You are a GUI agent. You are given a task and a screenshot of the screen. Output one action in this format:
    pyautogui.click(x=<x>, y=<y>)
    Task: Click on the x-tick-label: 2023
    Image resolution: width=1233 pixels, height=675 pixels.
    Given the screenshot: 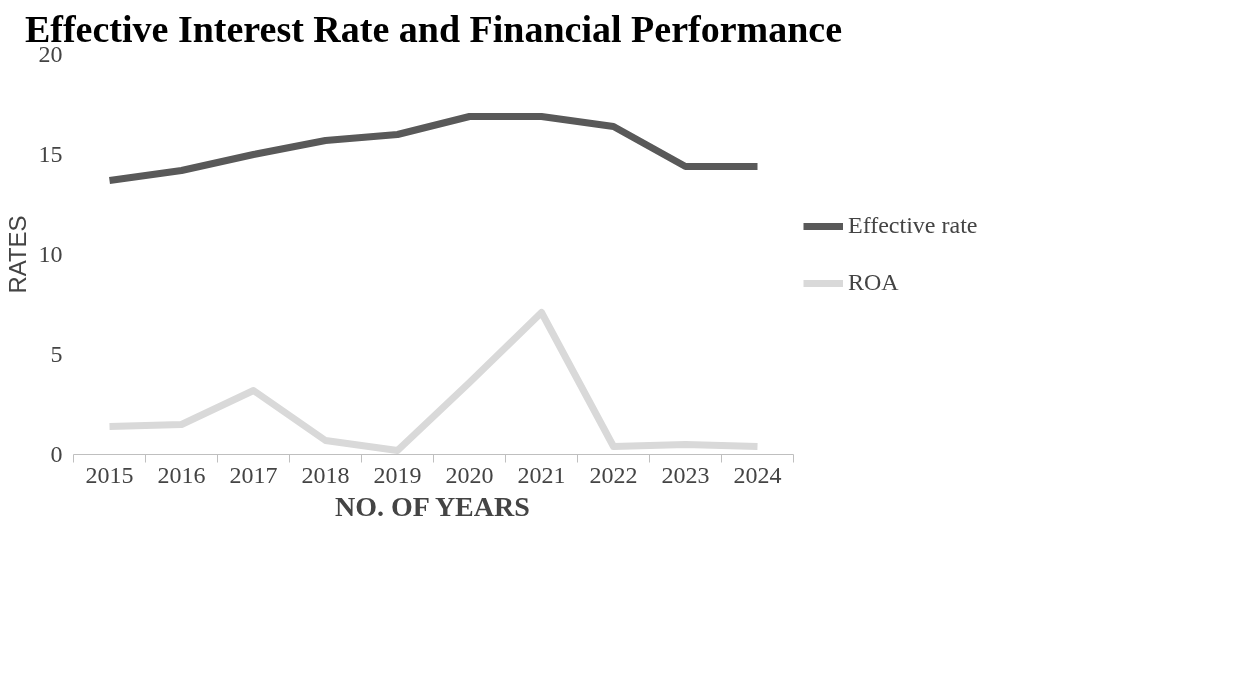 What is the action you would take?
    pyautogui.click(x=685, y=474)
    